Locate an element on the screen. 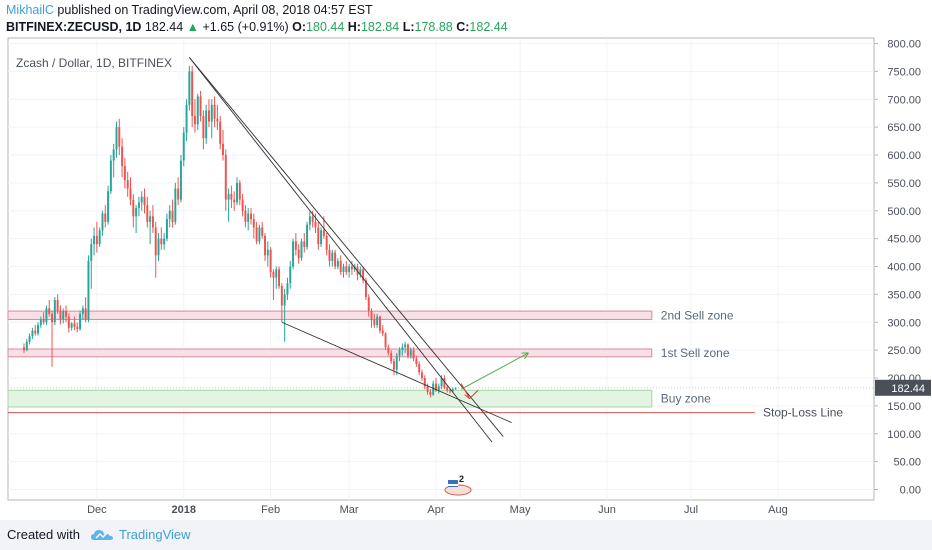 The image size is (932, 550). y-tick-label: 500.00 is located at coordinates (904, 212).